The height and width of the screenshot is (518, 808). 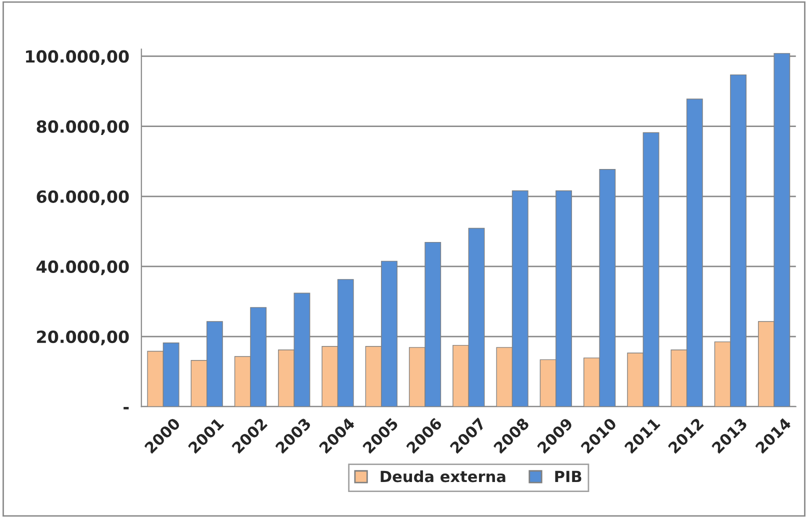 I want to click on y-tick-label: 100.000,00, so click(x=77, y=57).